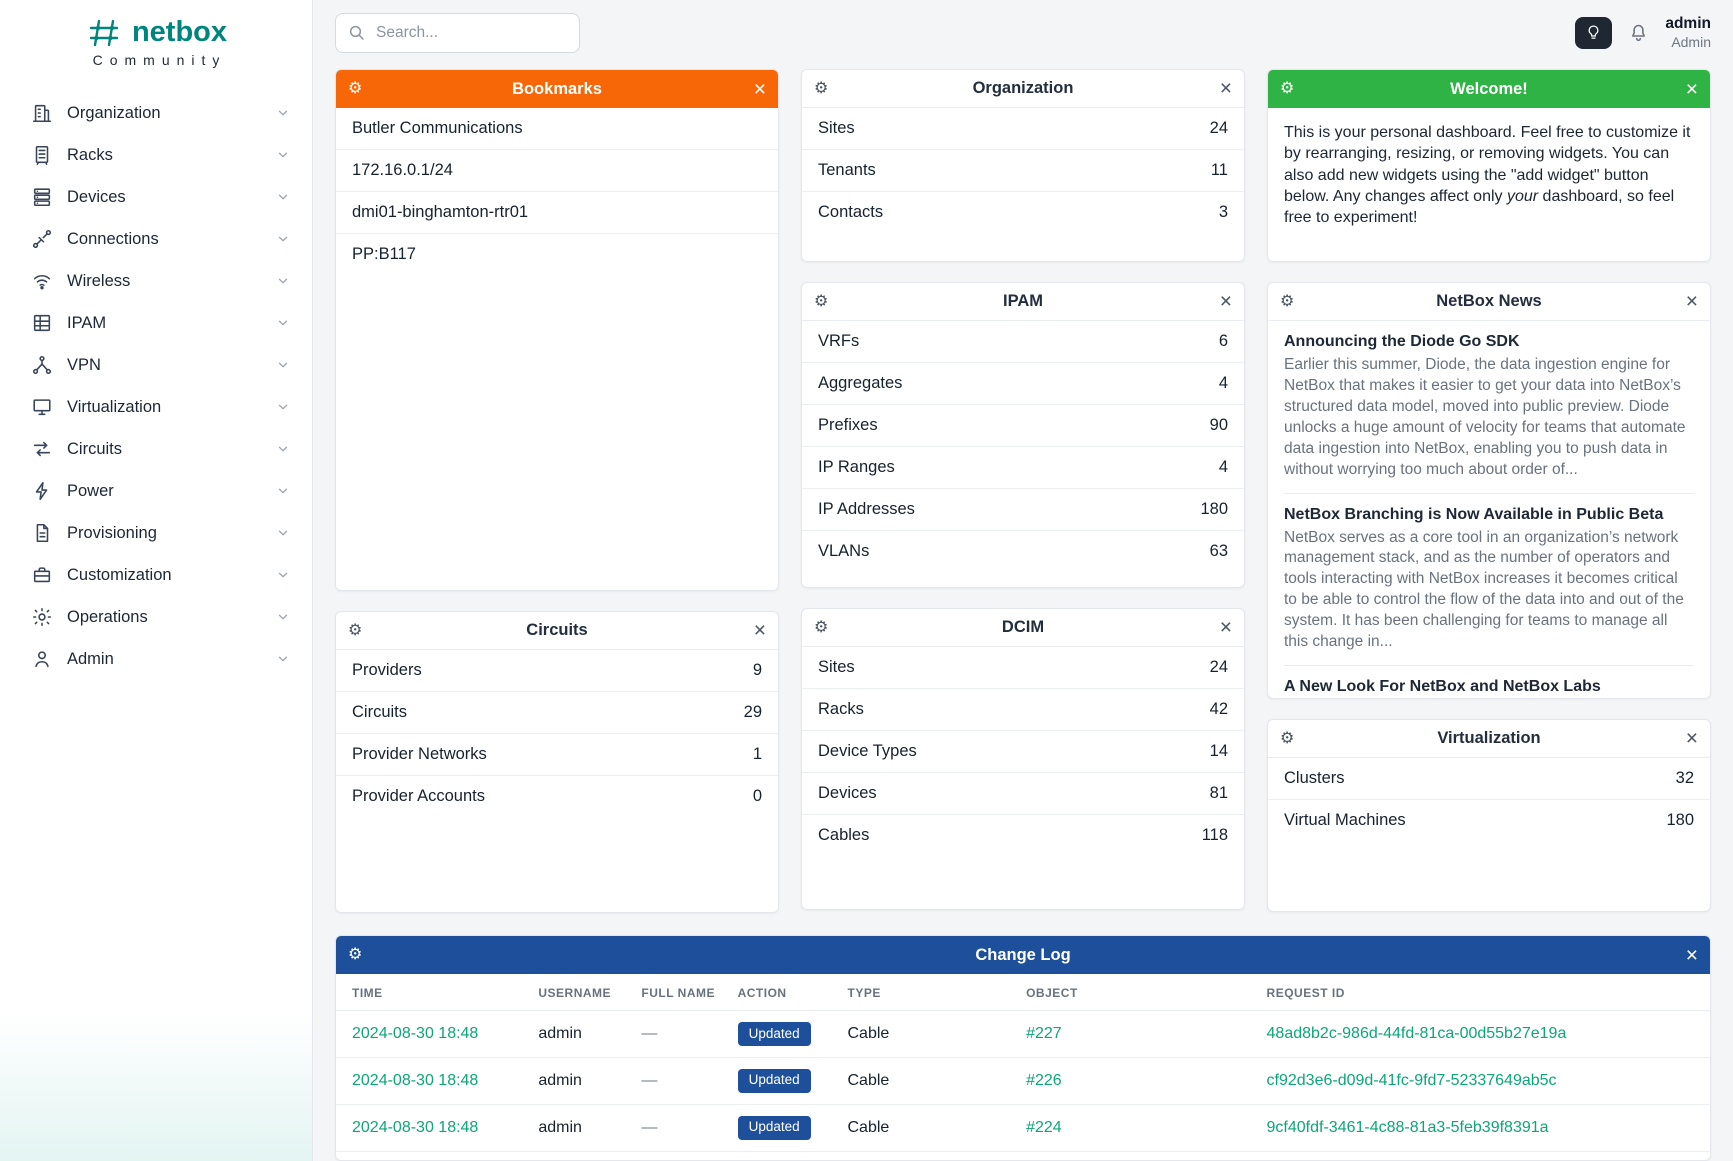 The width and height of the screenshot is (1733, 1161). I want to click on sidebar-item-operations: Operations, so click(156, 617).